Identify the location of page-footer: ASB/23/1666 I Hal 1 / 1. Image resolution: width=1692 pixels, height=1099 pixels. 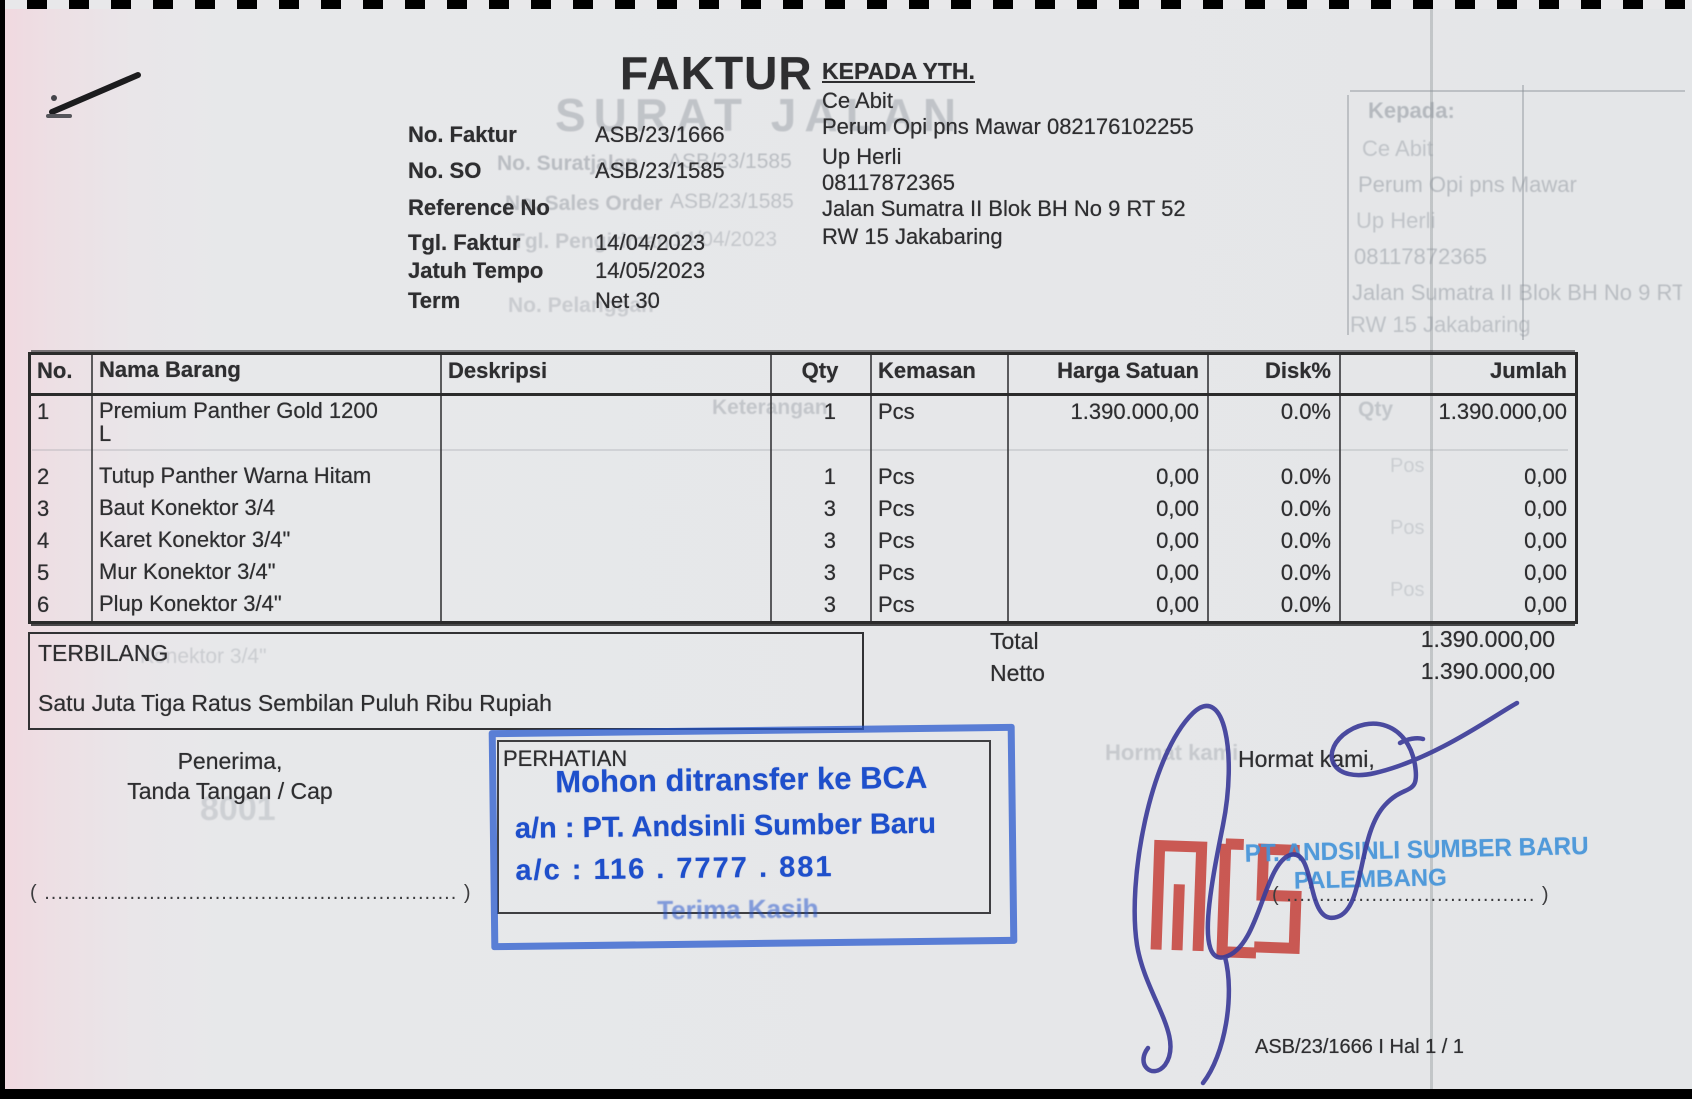
(1360, 1047).